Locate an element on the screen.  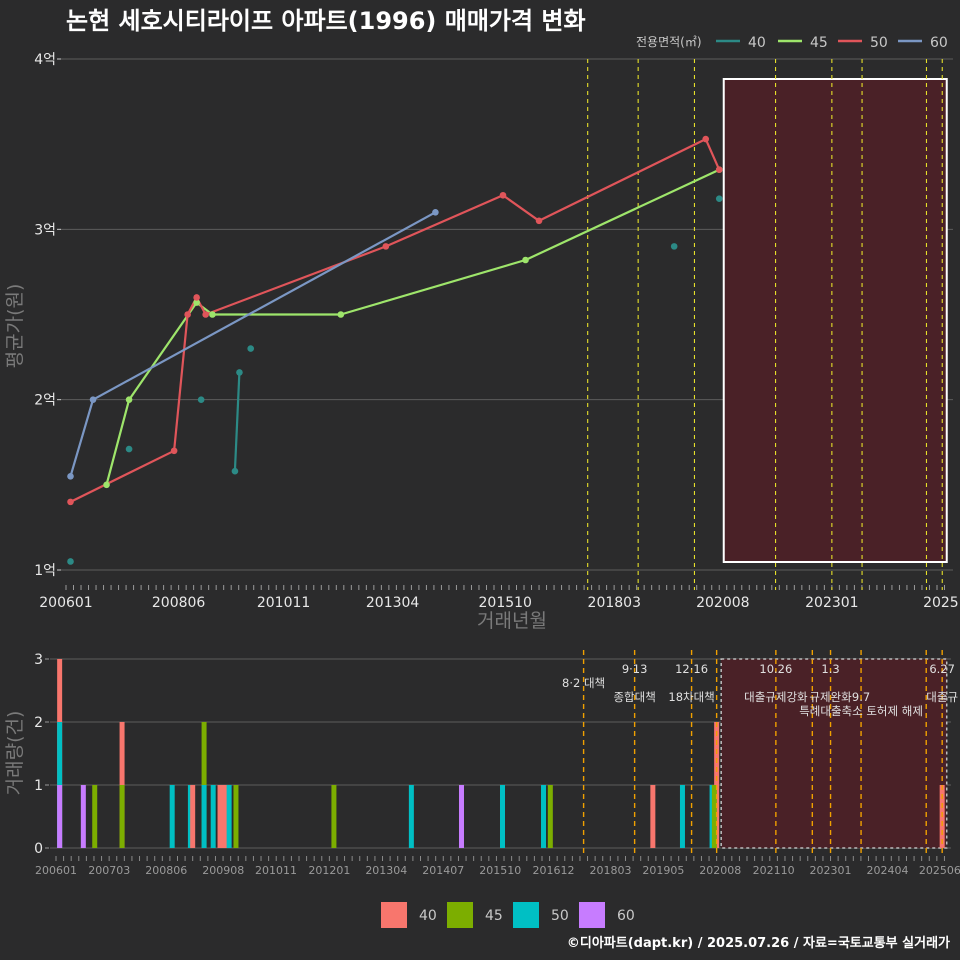
top-y-tick-label: 3억 is located at coordinates (45, 230).